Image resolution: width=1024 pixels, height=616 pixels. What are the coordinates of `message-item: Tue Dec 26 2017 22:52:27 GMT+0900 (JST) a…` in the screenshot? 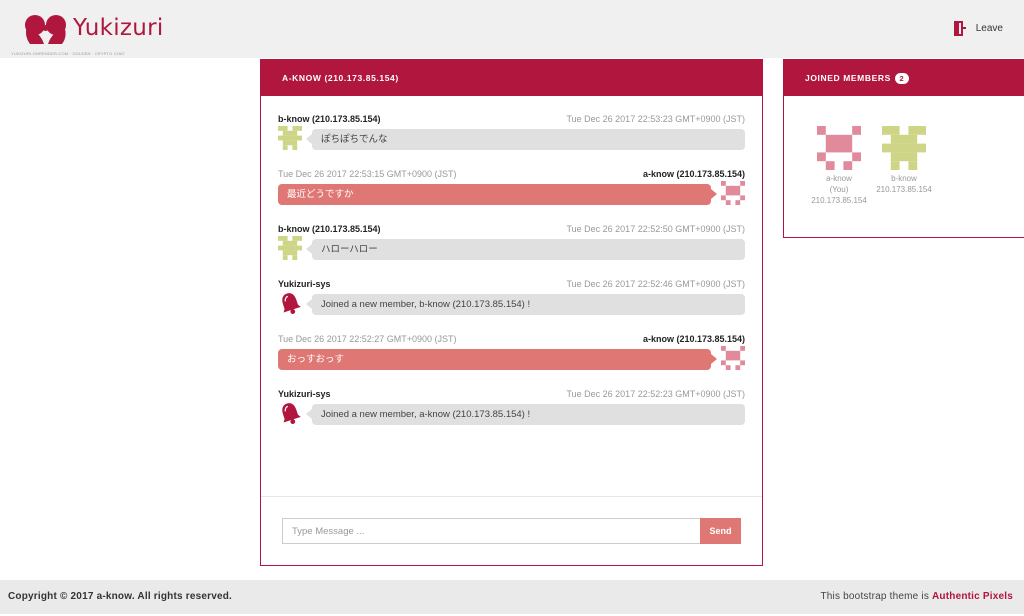 It's located at (511, 343).